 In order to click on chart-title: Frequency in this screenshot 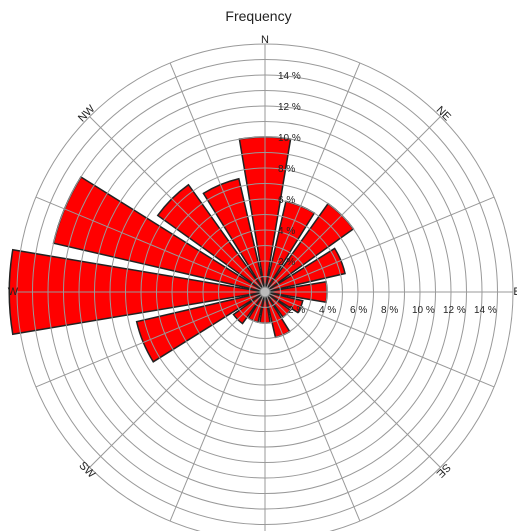, I will do `click(258, 16)`.